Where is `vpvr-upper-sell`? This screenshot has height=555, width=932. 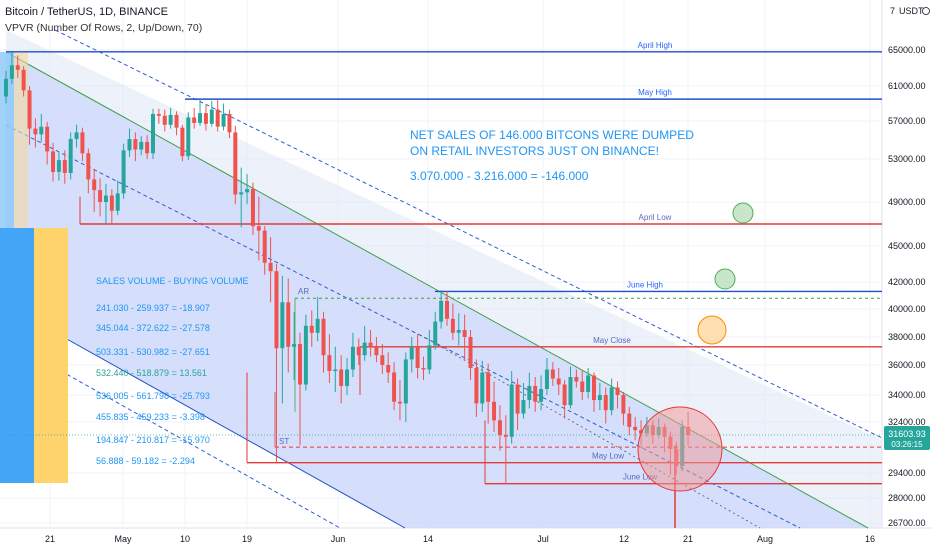 vpvr-upper-sell is located at coordinates (21, 141).